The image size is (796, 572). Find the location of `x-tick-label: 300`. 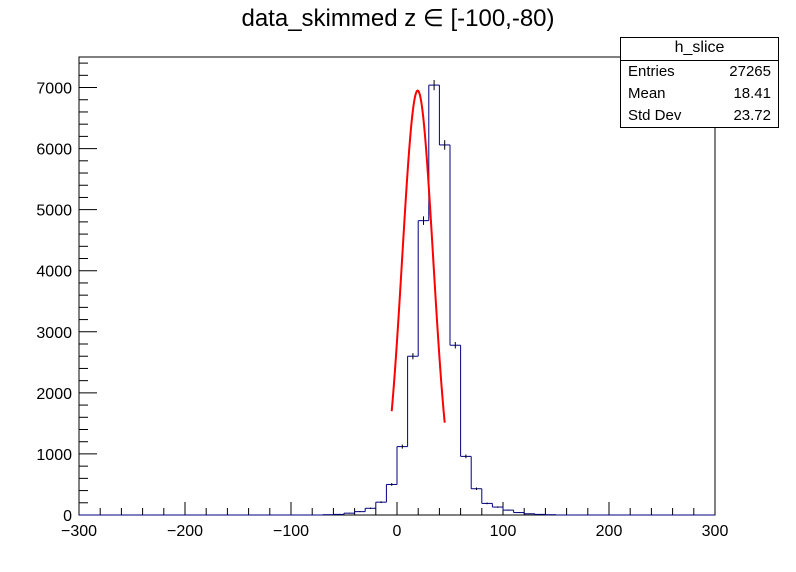

x-tick-label: 300 is located at coordinates (715, 531).